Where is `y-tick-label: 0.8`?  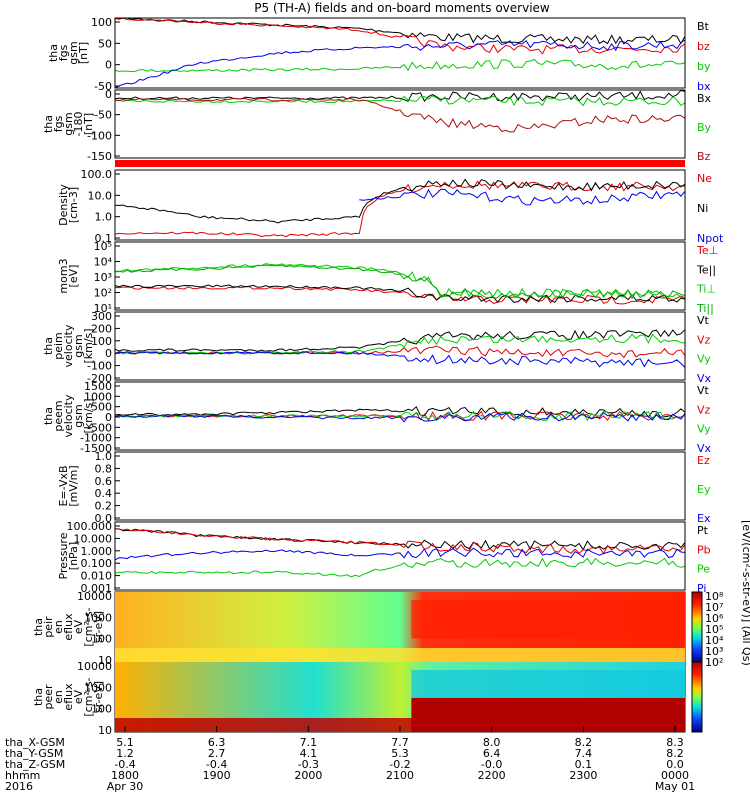 y-tick-label: 0.8 is located at coordinates (104, 468).